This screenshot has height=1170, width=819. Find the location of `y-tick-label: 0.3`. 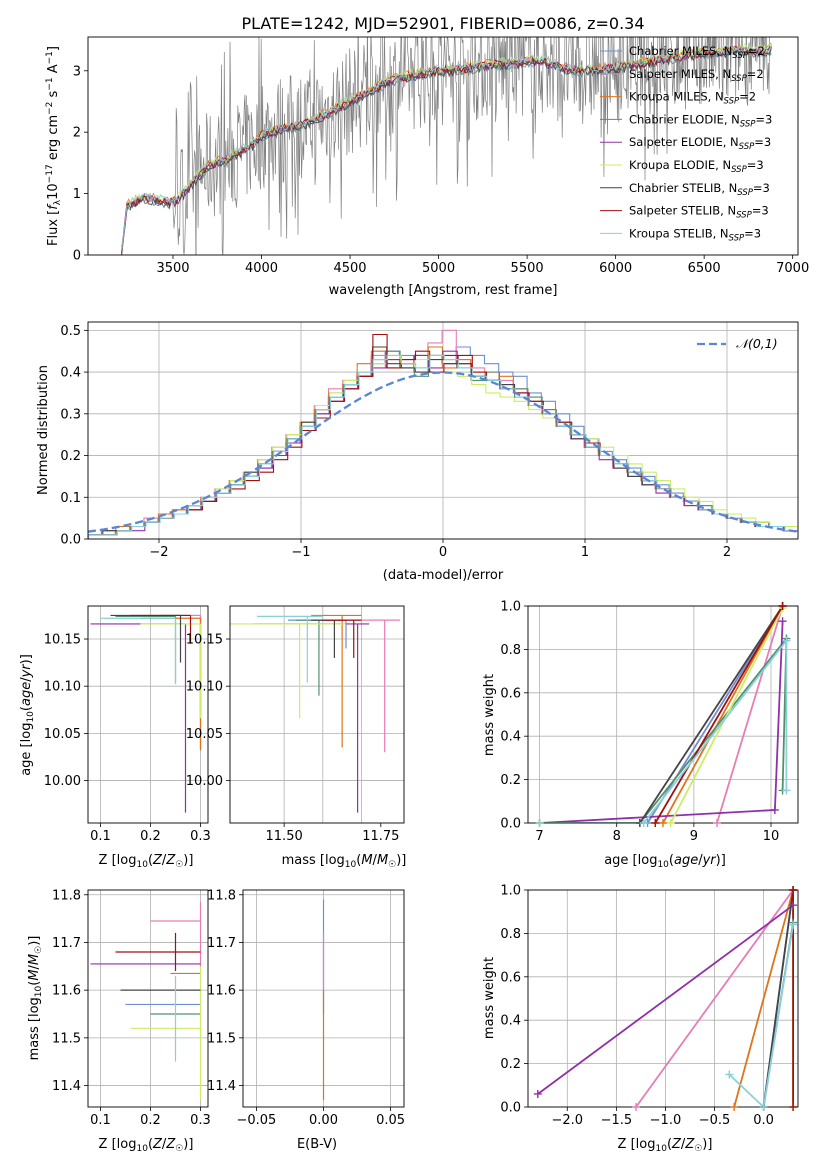

y-tick-label: 0.3 is located at coordinates (70, 414).